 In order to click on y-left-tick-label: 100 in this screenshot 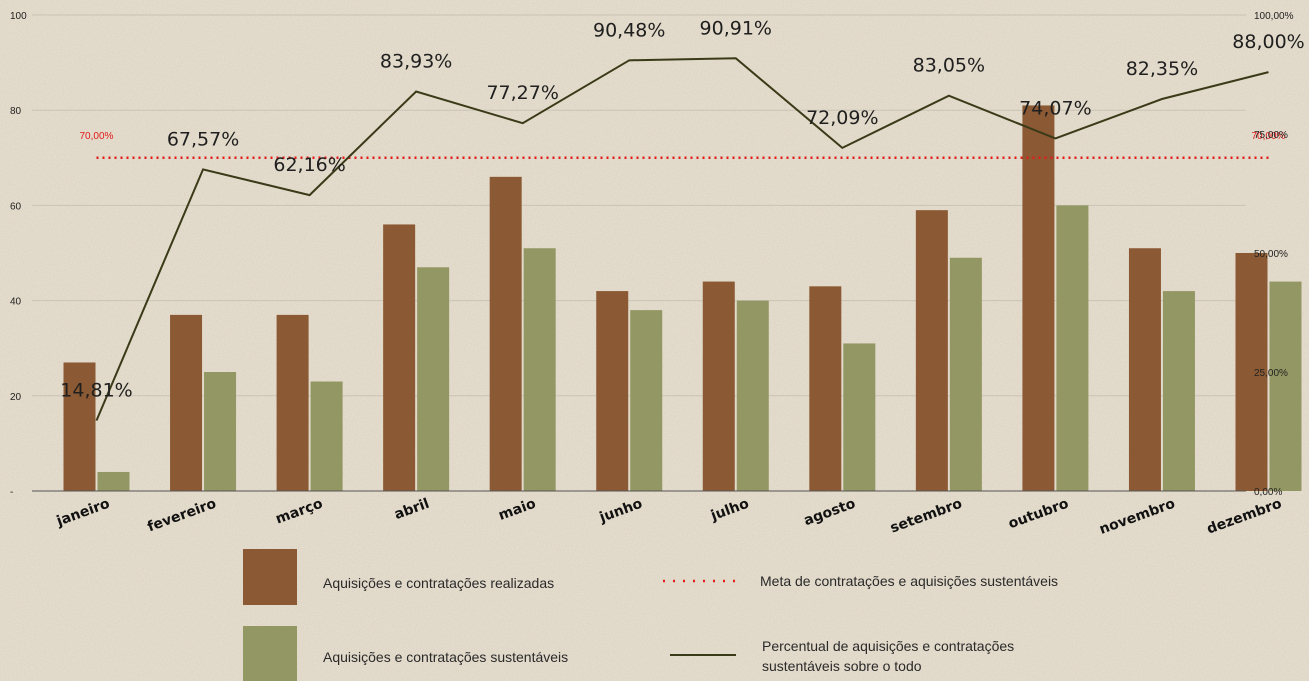, I will do `click(18, 16)`.